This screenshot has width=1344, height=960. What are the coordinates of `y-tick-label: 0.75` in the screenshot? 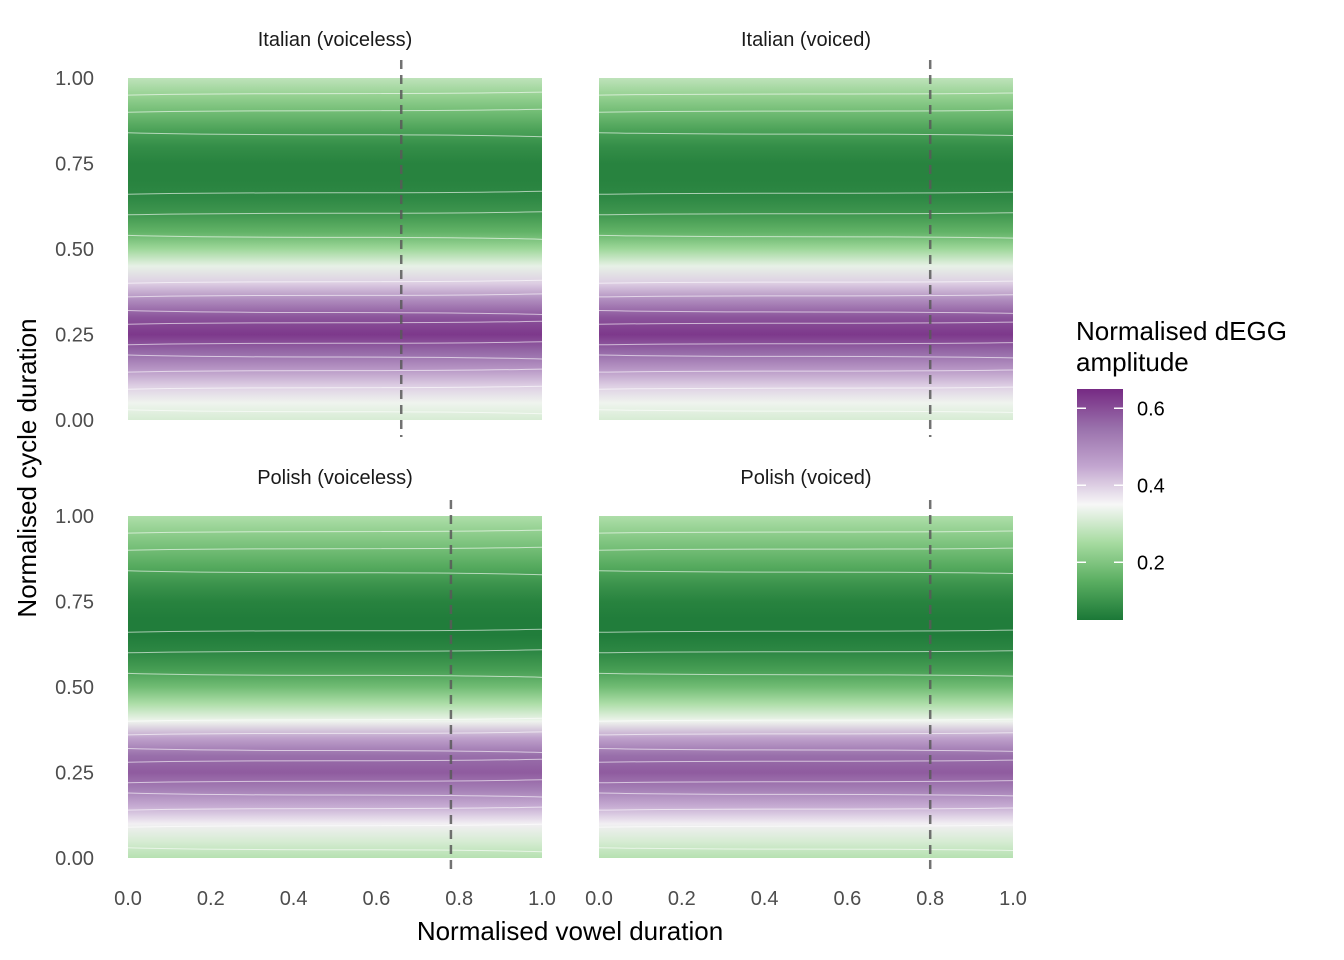 It's located at (74, 603).